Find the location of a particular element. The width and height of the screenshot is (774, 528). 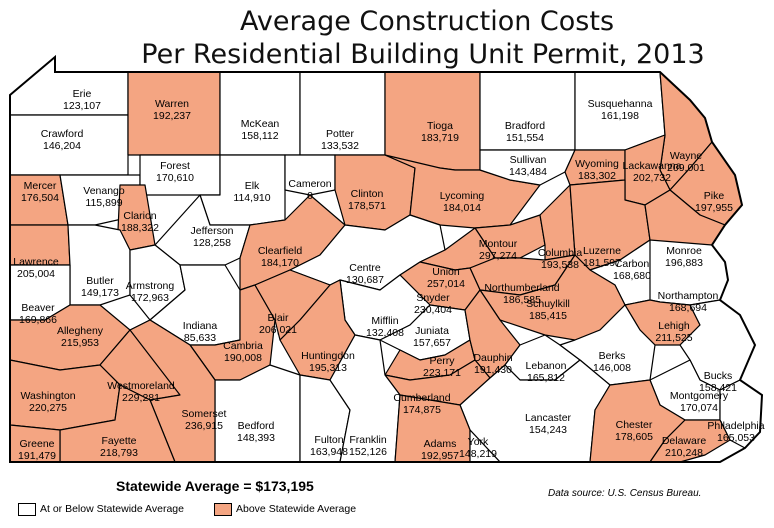

county-name: Columbia is located at coordinates (560, 253).